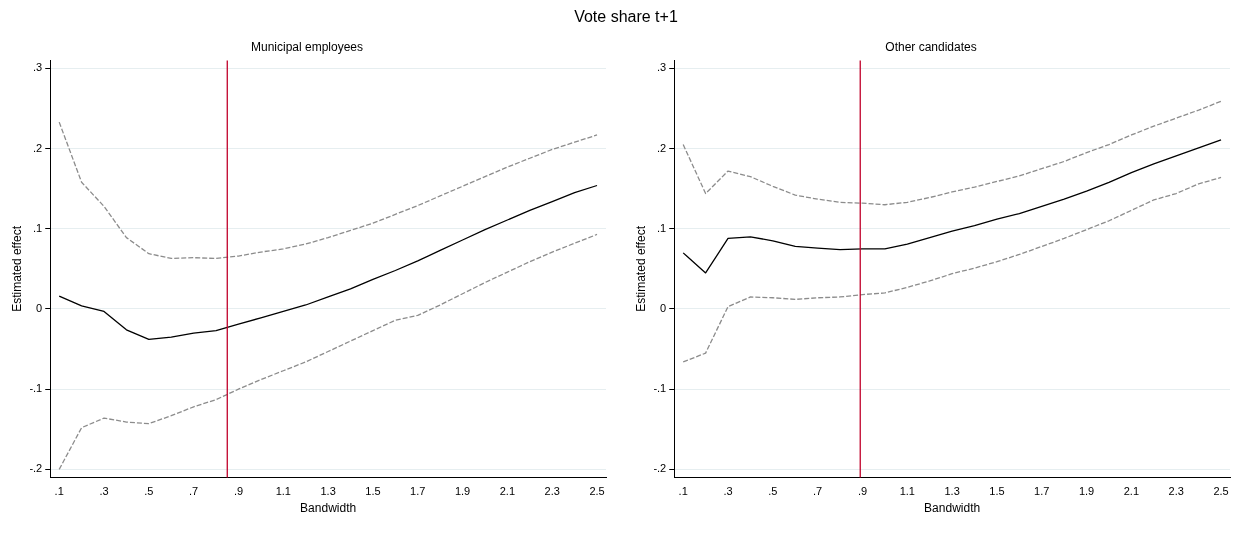 The height and width of the screenshot is (536, 1252). I want to click on chart-title: Other candidates, so click(931, 46).